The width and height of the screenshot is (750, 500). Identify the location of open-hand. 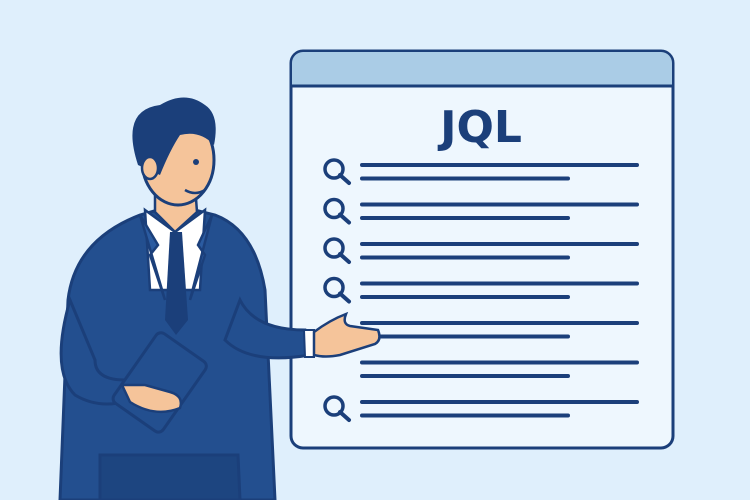
(346, 334).